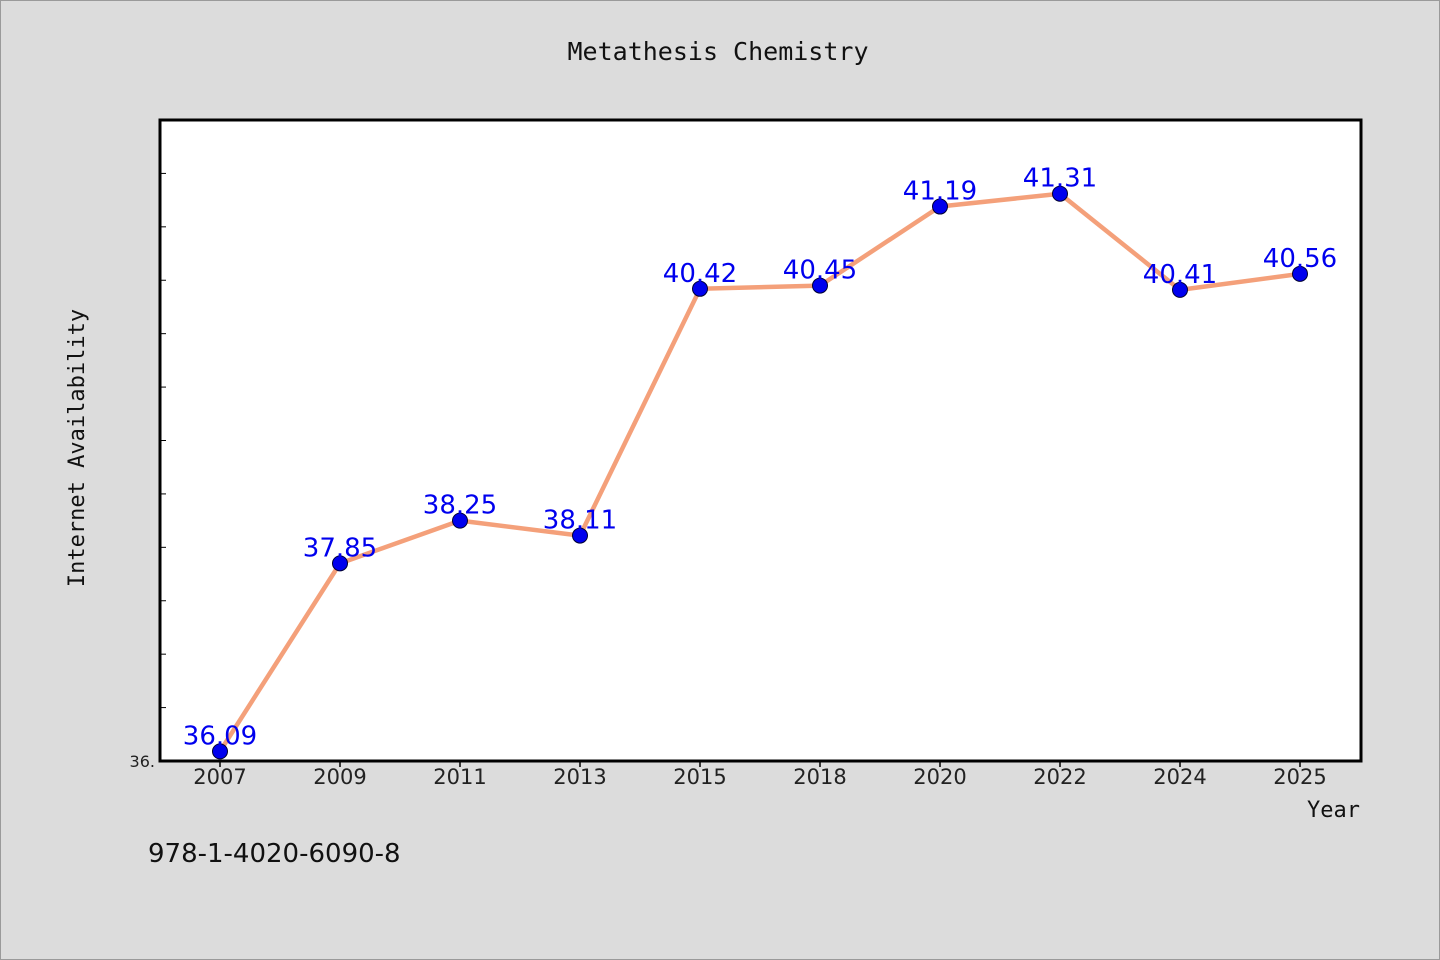 The height and width of the screenshot is (960, 1440). Describe the element at coordinates (579, 777) in the screenshot. I see `x-tick-label: 2013` at that location.